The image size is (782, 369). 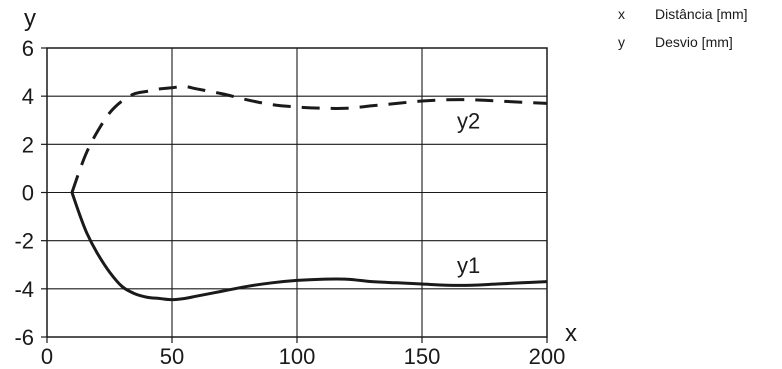 I want to click on x-tick-labels: 0 50 100 150 200, so click(x=303, y=353).